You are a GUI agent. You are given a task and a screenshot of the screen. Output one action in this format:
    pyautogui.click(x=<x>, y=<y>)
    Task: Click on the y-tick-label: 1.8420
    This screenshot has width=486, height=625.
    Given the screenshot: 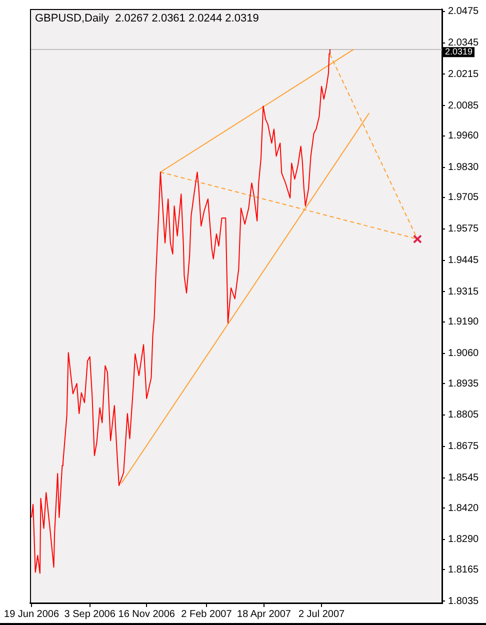 What is the action you would take?
    pyautogui.click(x=464, y=508)
    